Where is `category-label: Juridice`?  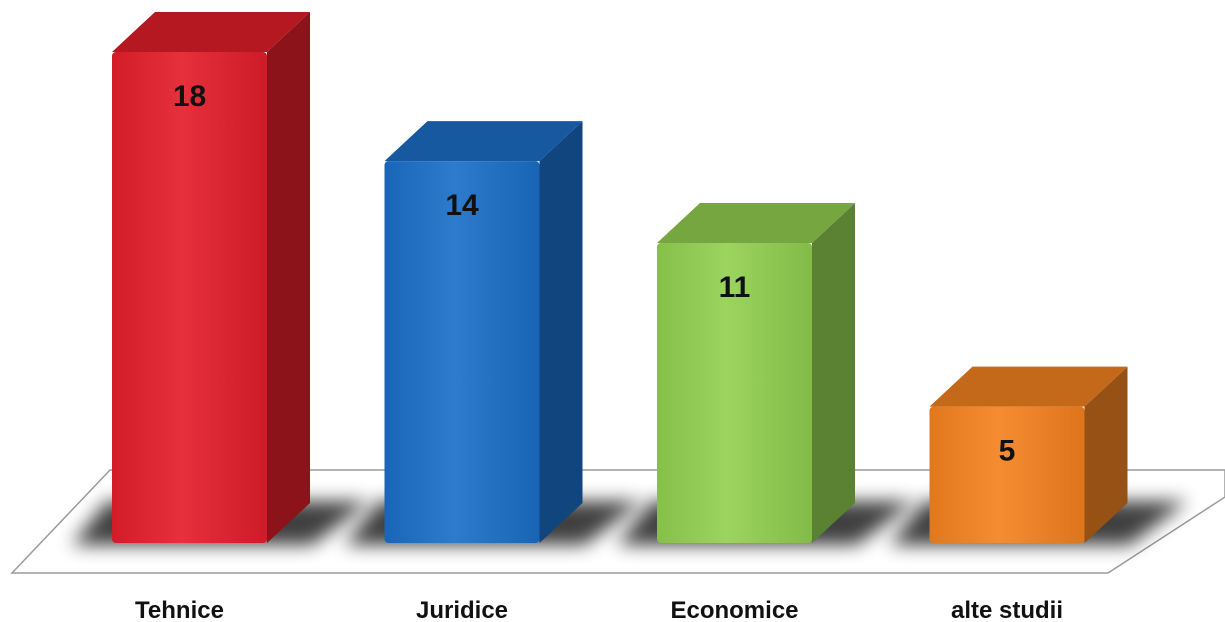 category-label: Juridice is located at coordinates (462, 609).